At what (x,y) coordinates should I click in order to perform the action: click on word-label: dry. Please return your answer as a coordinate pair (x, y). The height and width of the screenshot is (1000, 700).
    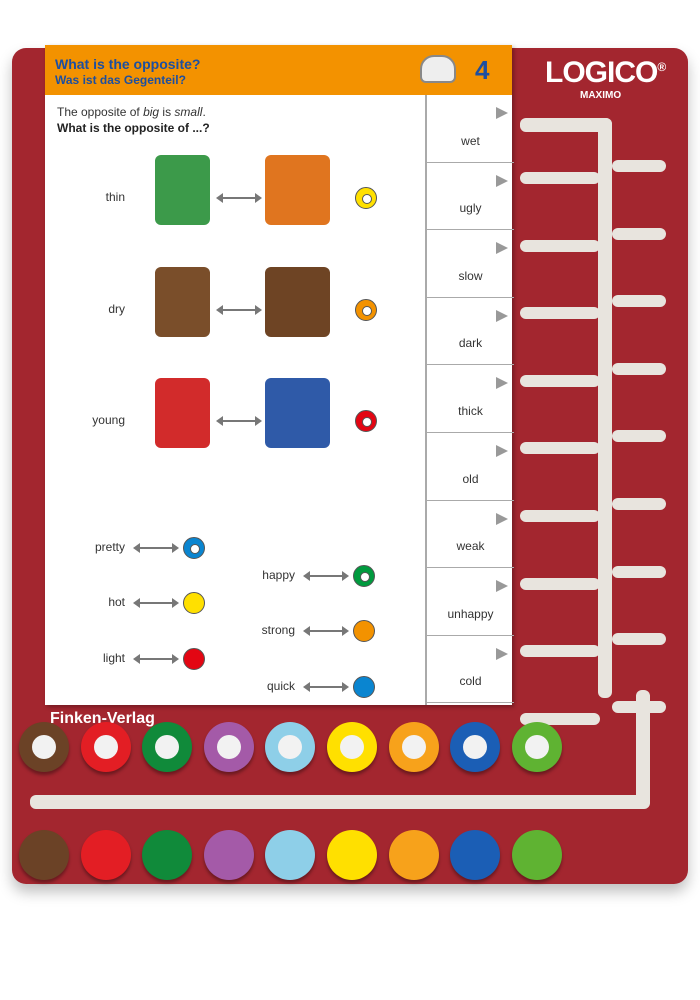
    Looking at the image, I should click on (116, 309).